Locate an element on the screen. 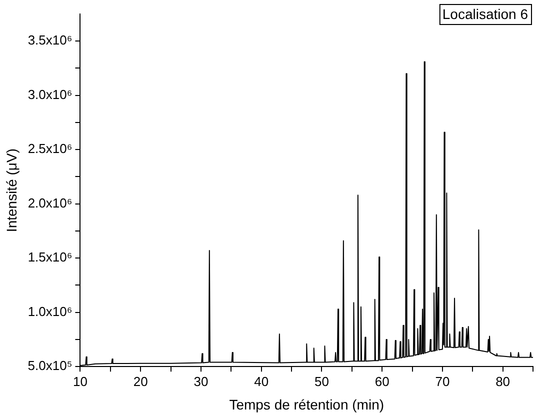  y-tick-label: 3.0x10⁶ is located at coordinates (50, 94).